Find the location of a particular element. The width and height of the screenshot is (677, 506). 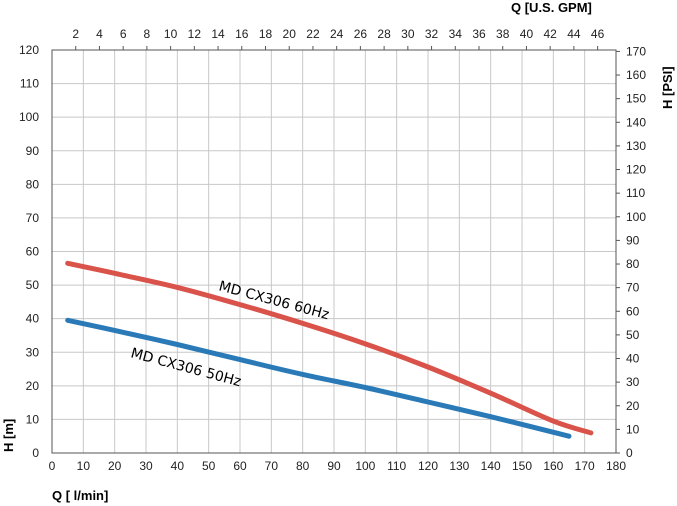

y-tick-label-left: 100 is located at coordinates (29, 117).